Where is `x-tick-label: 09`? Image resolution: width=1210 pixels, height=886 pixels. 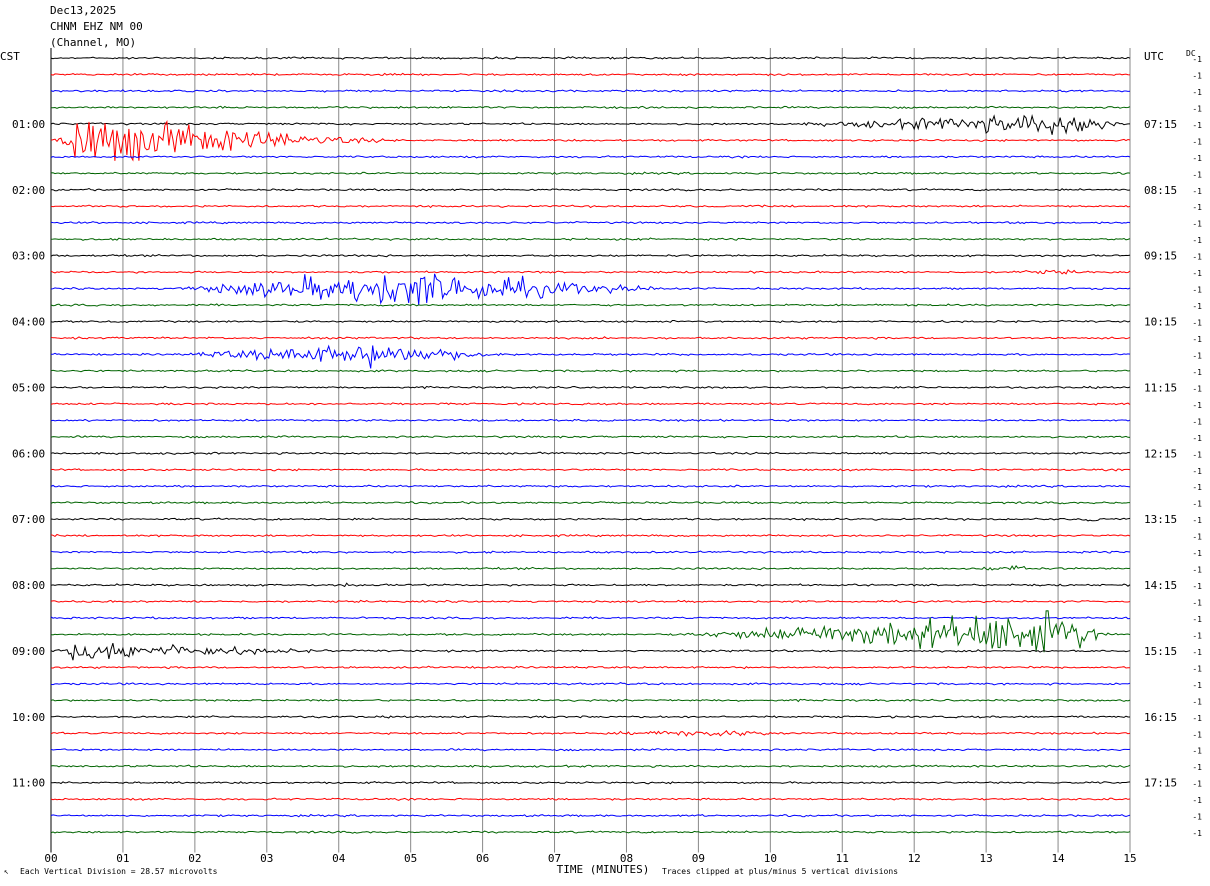
x-tick-label: 09 is located at coordinates (698, 858).